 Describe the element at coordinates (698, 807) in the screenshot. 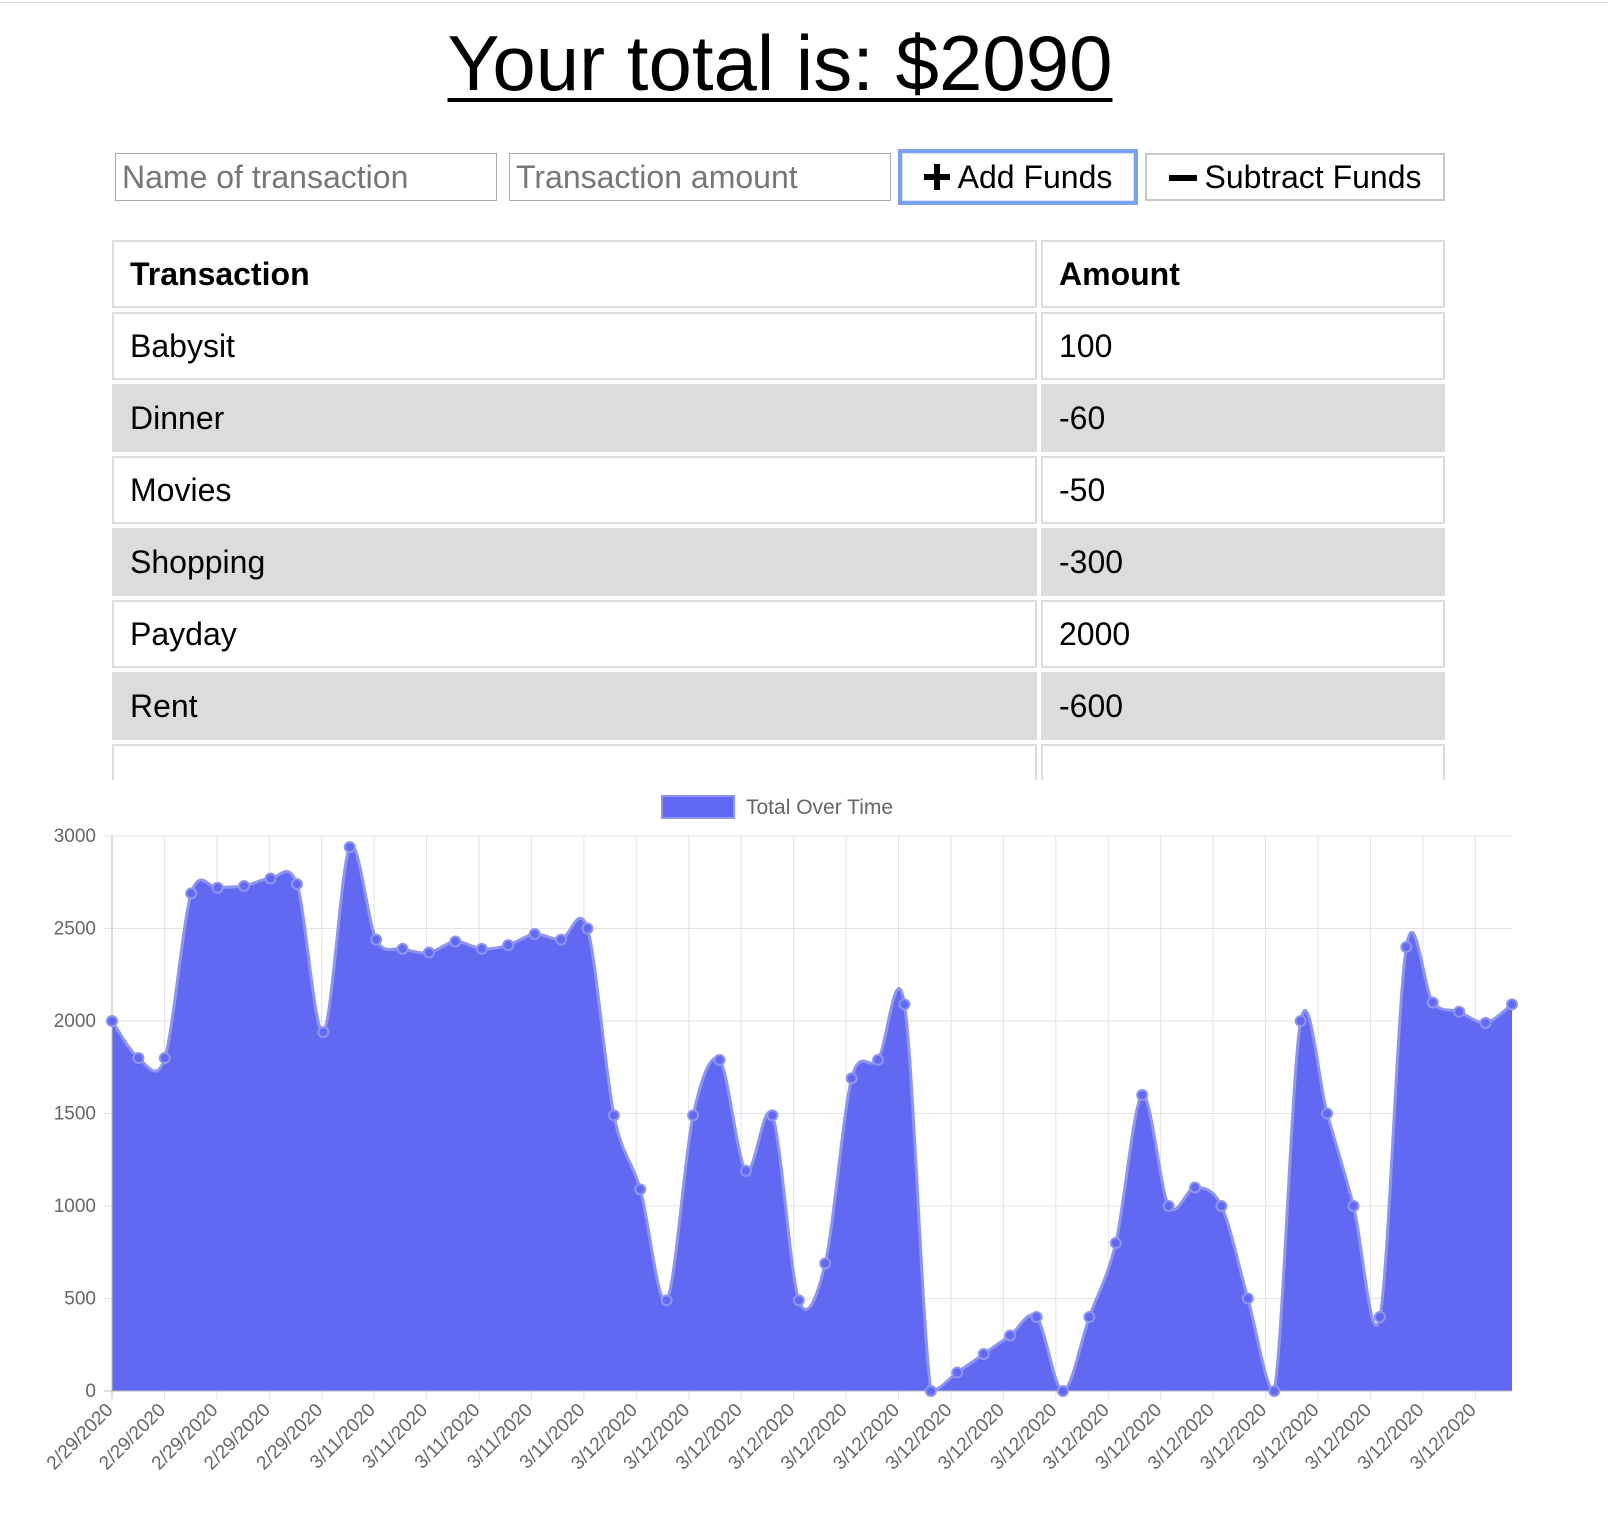

I see `legend-swatch` at that location.